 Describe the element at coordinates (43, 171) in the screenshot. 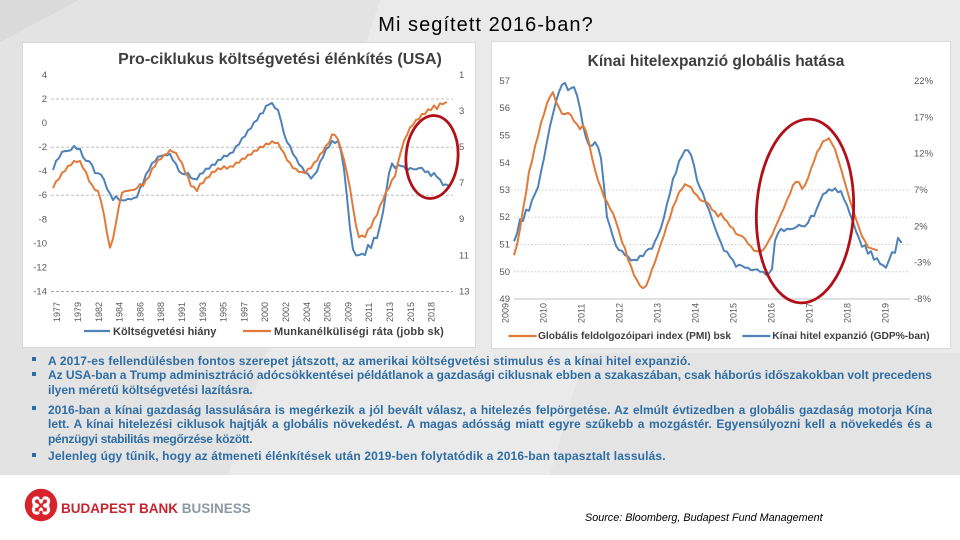

I see `svg-text: -4` at that location.